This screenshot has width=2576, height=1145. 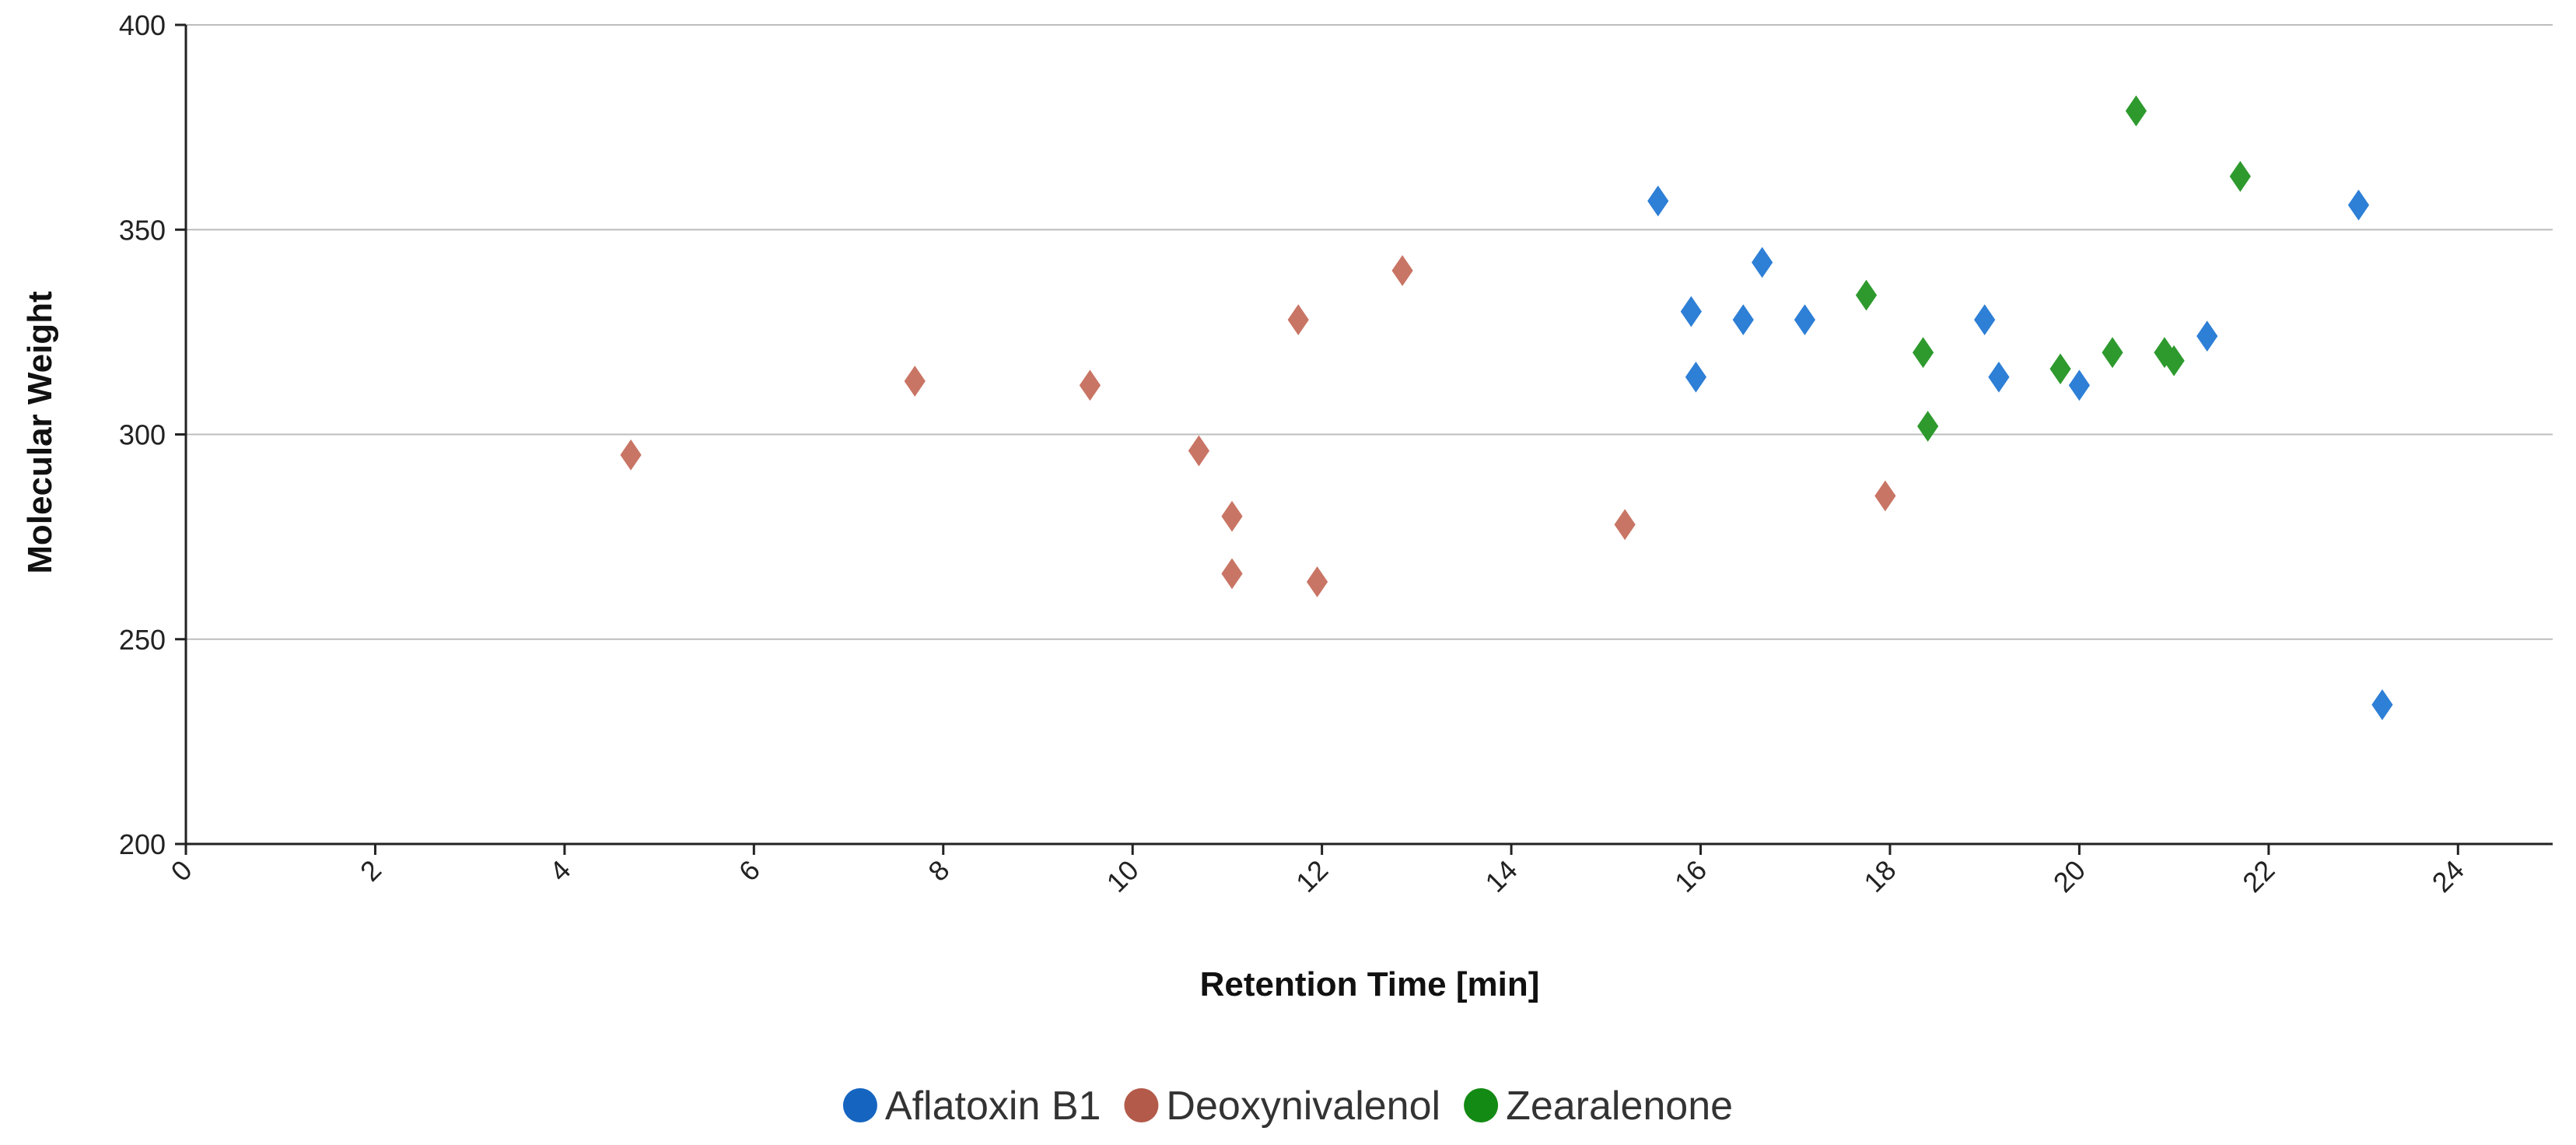 What do you see at coordinates (371, 871) in the screenshot?
I see `x-tick-label: 2` at bounding box center [371, 871].